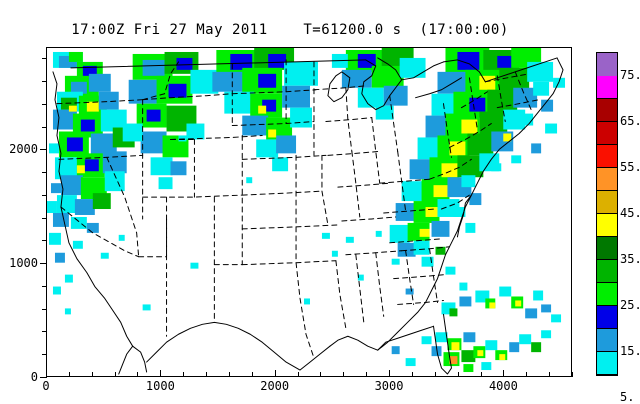 This screenshot has height=404, width=640. What do you see at coordinates (125, 272) in the screenshot?
I see `southwest-speckle` at bounding box center [125, 272].